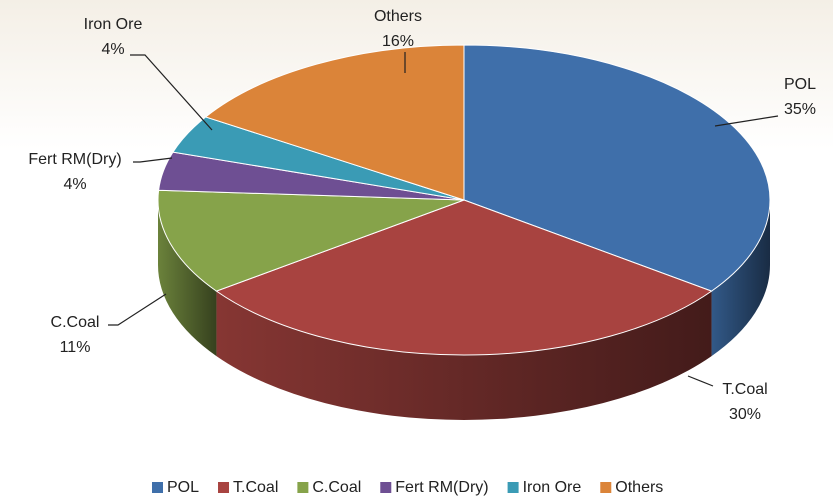 Image resolution: width=833 pixels, height=499 pixels. Describe the element at coordinates (75, 347) in the screenshot. I see `data-label: 11%` at that location.